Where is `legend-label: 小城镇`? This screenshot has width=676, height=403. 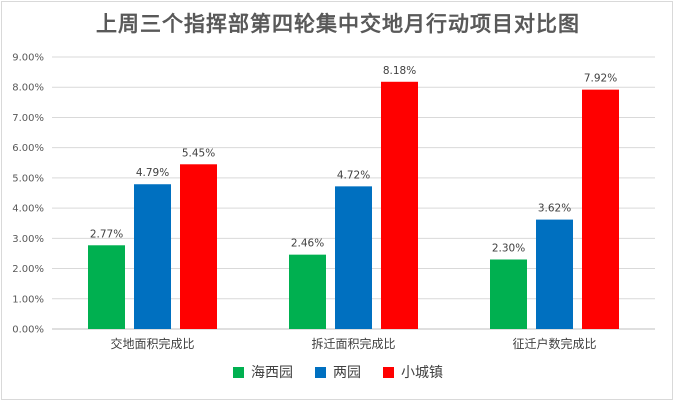 legend-label: 小城镇 is located at coordinates (422, 373).